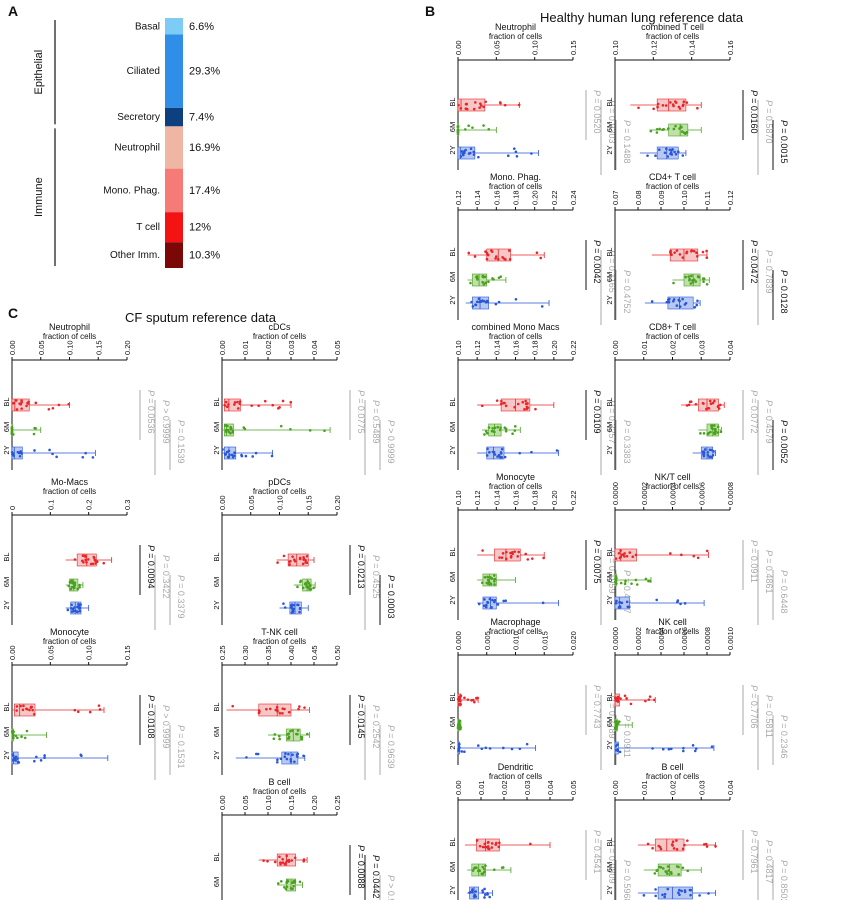  Describe the element at coordinates (452, 401) in the screenshot. I see `chart-4-group-label-0: BL` at that location.